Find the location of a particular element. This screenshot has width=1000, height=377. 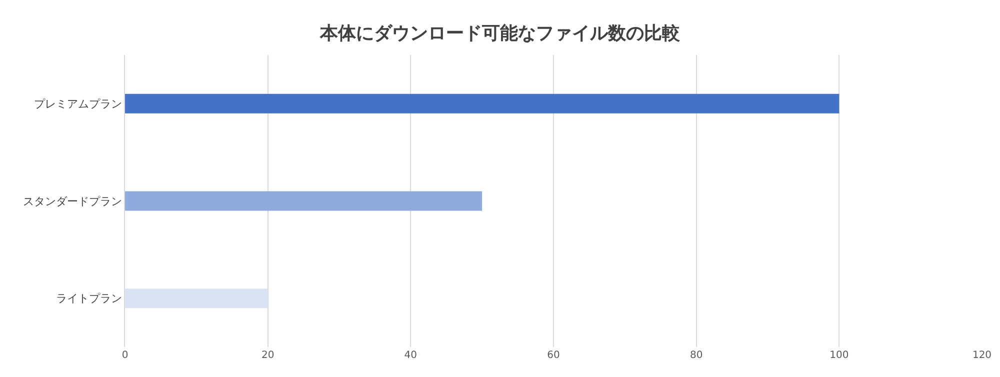

y-tick-label: プレミアムプラン is located at coordinates (78, 104).